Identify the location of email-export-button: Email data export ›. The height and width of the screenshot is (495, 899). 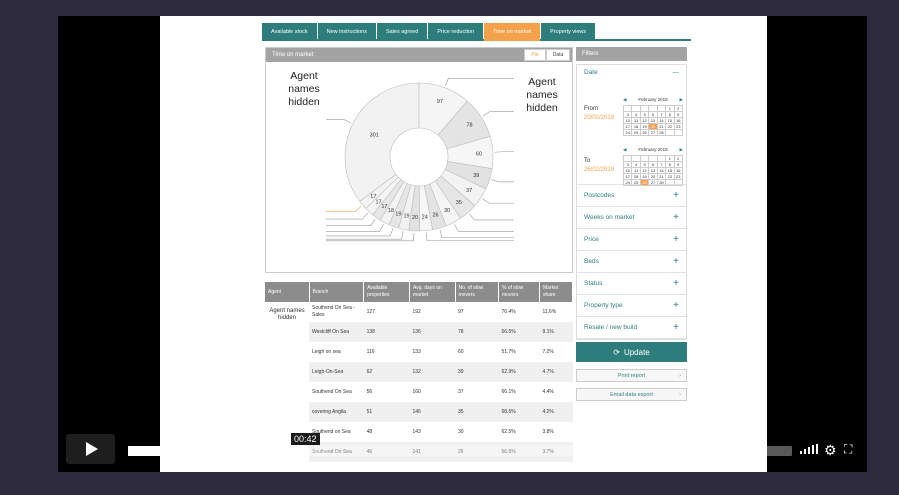
(631, 394).